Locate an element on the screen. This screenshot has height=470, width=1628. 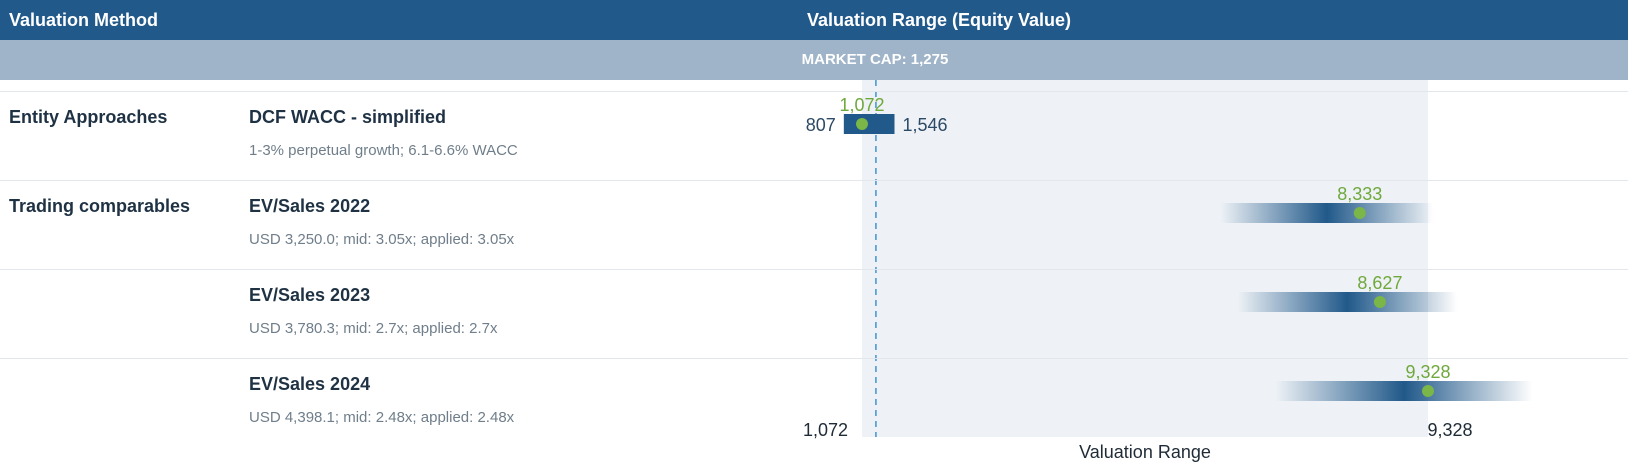
x-axis-label: Valuation Range is located at coordinates (1145, 452).